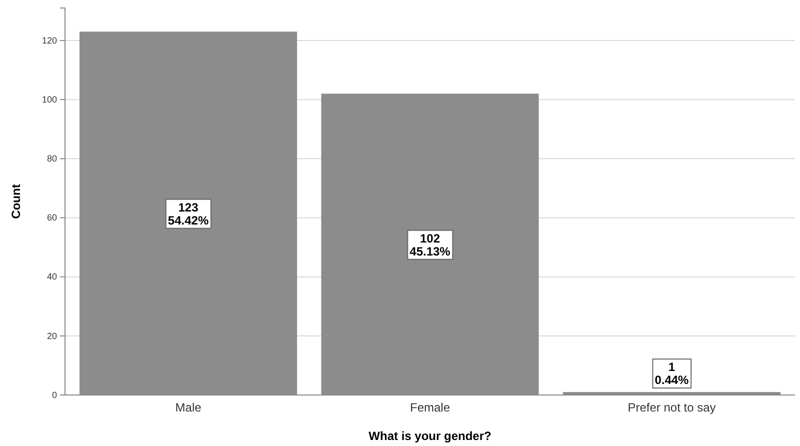 The image size is (800, 446). Describe the element at coordinates (188, 407) in the screenshot. I see `x-tick-label: Male` at that location.